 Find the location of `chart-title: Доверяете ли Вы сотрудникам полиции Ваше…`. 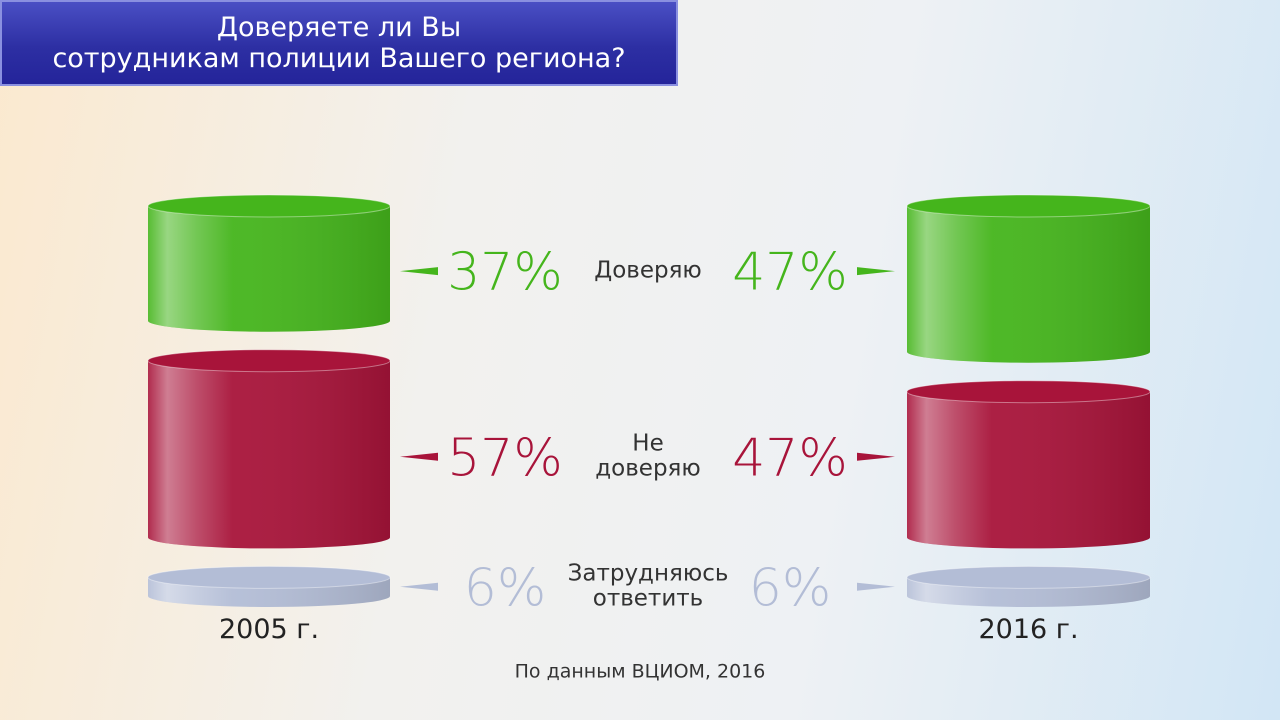

chart-title: Доверяете ли Вы сотрудникам полиции Ваше… is located at coordinates (339, 43).